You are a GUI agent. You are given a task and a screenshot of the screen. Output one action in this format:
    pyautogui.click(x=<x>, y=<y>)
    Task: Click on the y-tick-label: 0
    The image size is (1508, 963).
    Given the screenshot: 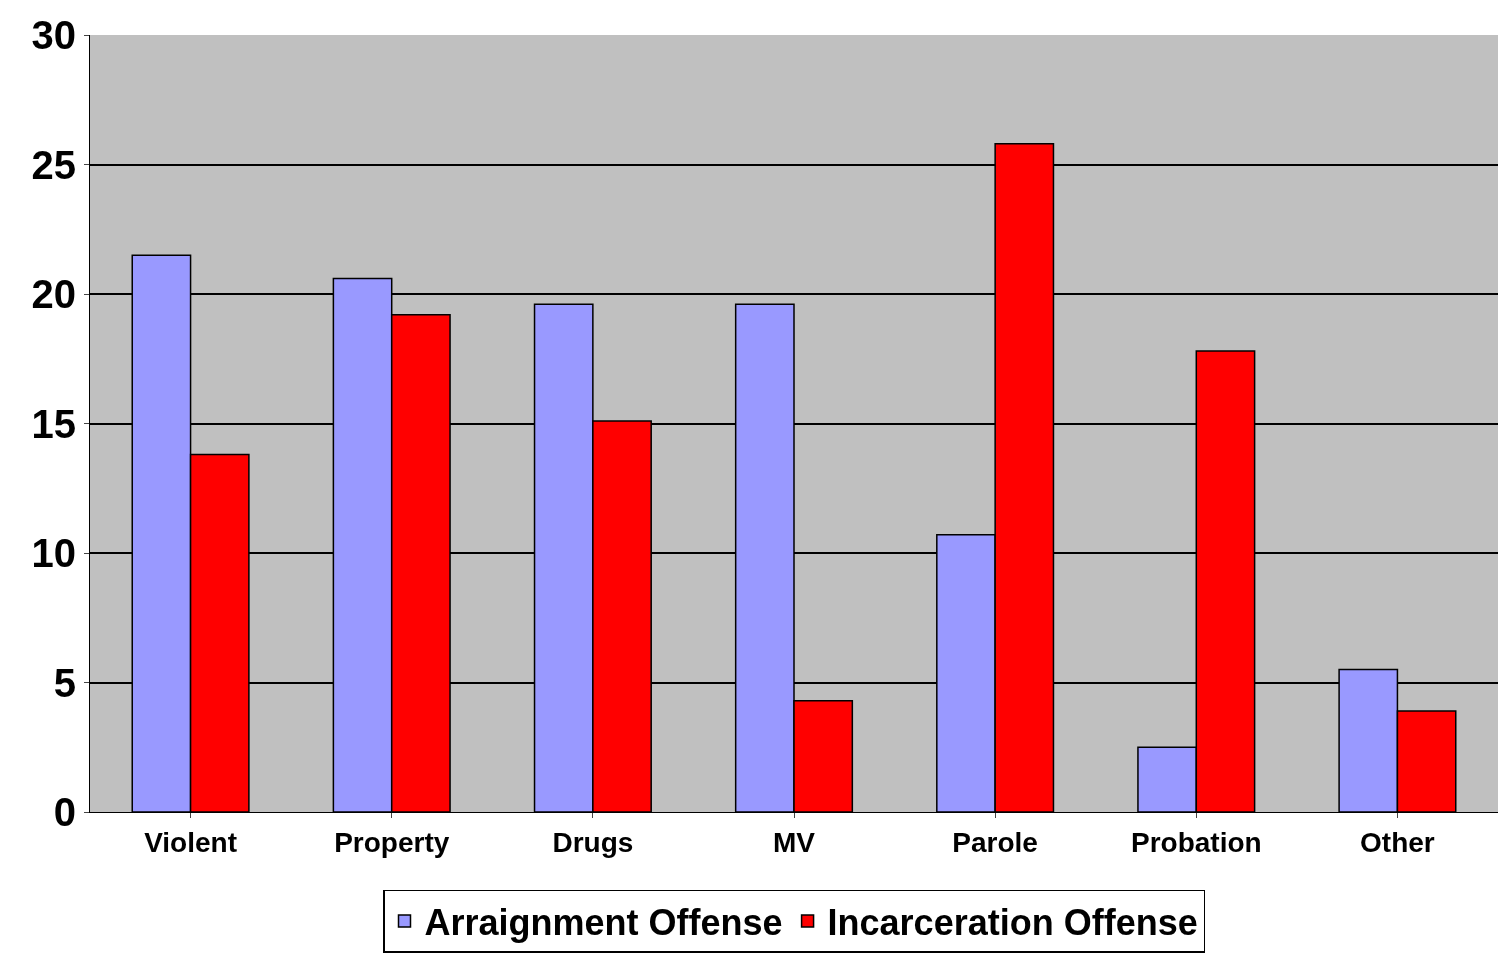 What is the action you would take?
    pyautogui.click(x=64, y=812)
    